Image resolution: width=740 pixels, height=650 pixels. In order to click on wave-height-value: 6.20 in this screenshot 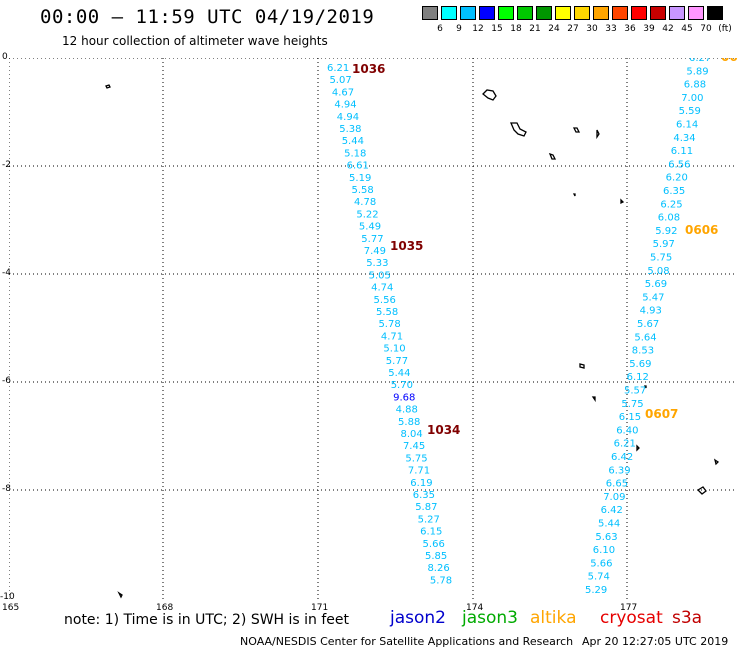, I will do `click(677, 178)`.